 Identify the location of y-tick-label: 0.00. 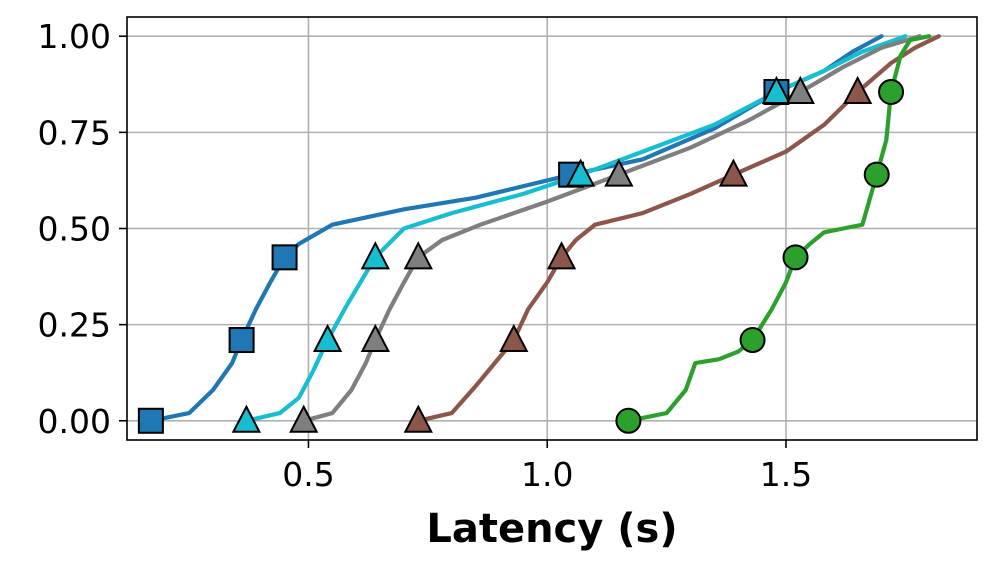
(74, 421).